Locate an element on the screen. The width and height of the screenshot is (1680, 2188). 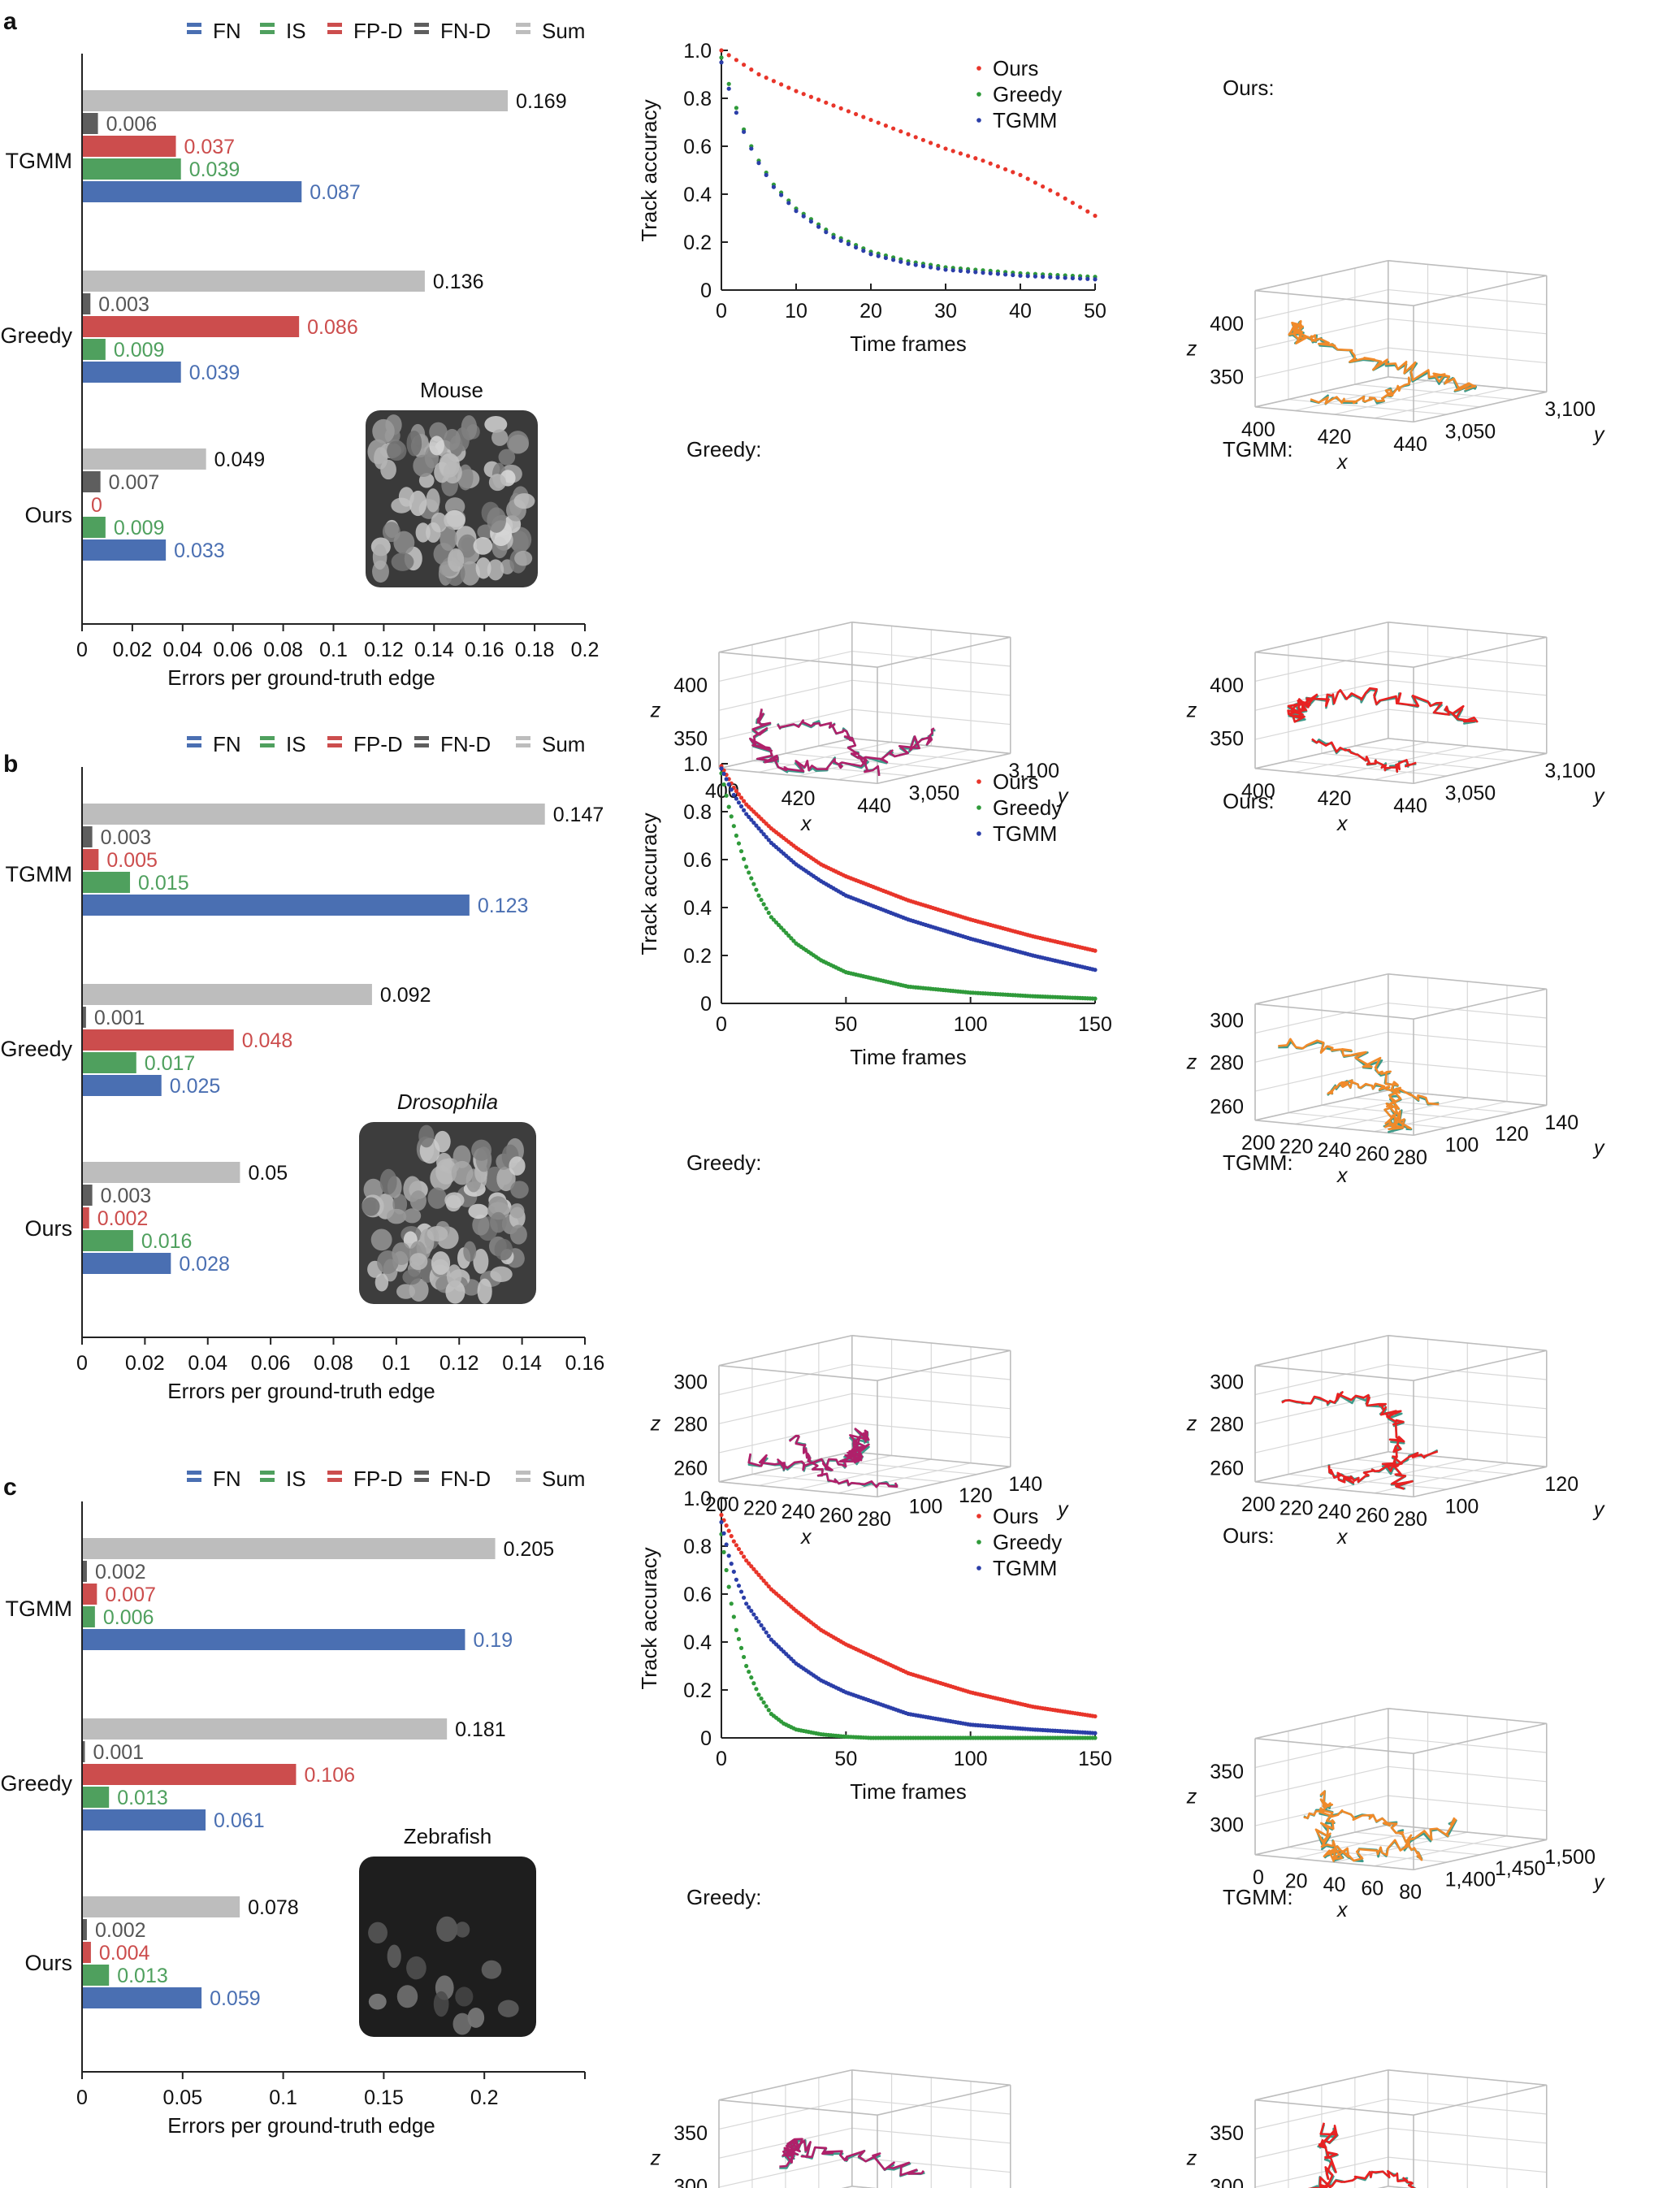
bar-FND is located at coordinates (84, 1751).